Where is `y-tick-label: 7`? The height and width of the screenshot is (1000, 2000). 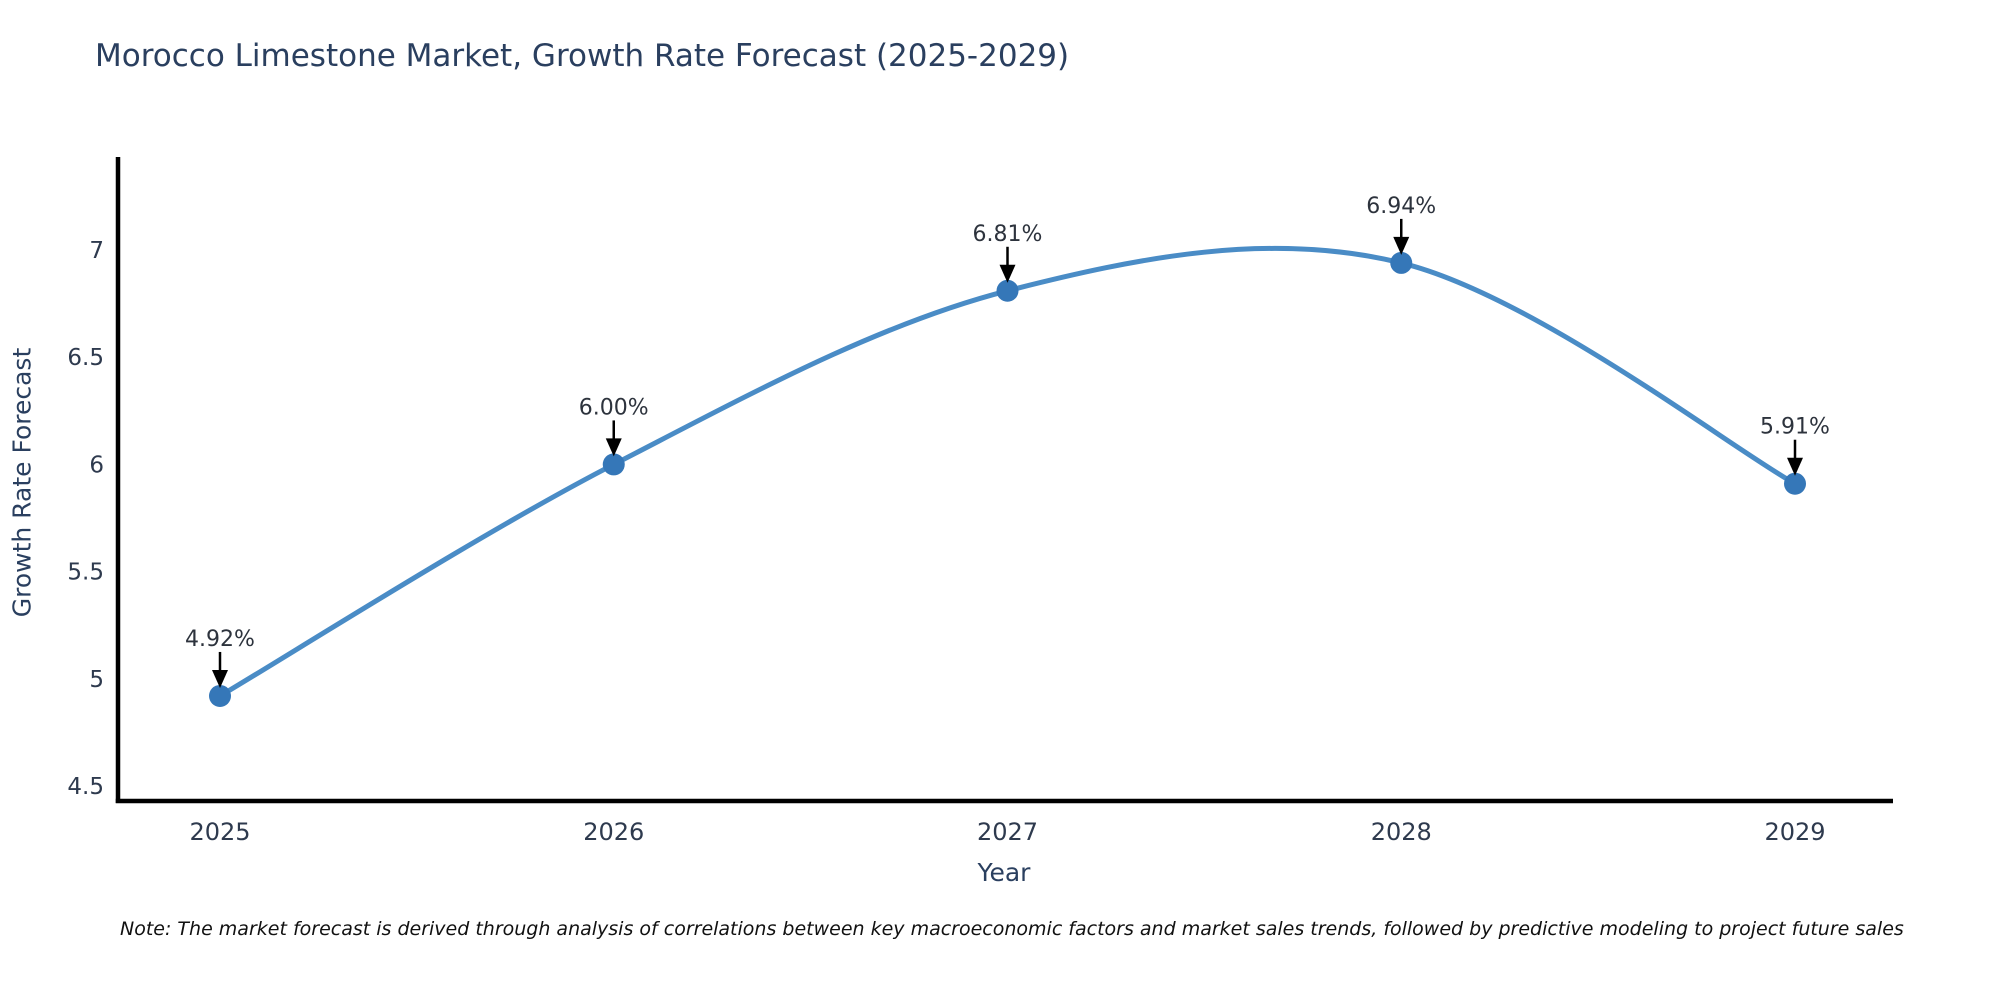
y-tick-label: 7 is located at coordinates (96, 251).